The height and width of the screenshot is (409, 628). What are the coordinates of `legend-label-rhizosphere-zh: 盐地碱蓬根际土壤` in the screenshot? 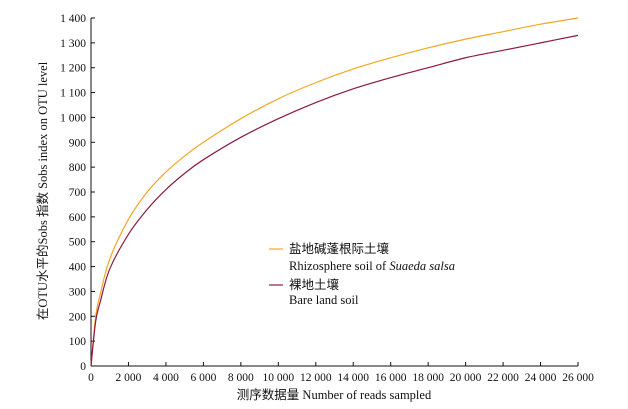 It's located at (339, 248).